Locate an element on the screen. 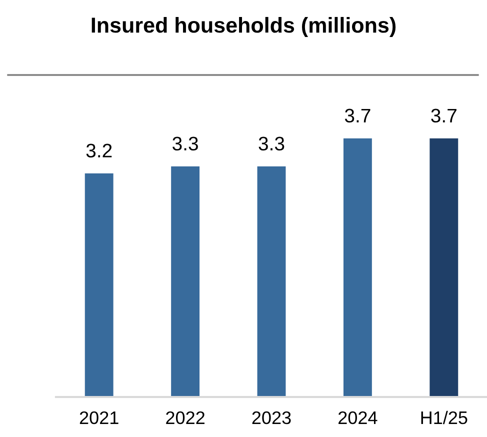  x-tick-label: 2024 is located at coordinates (358, 417).